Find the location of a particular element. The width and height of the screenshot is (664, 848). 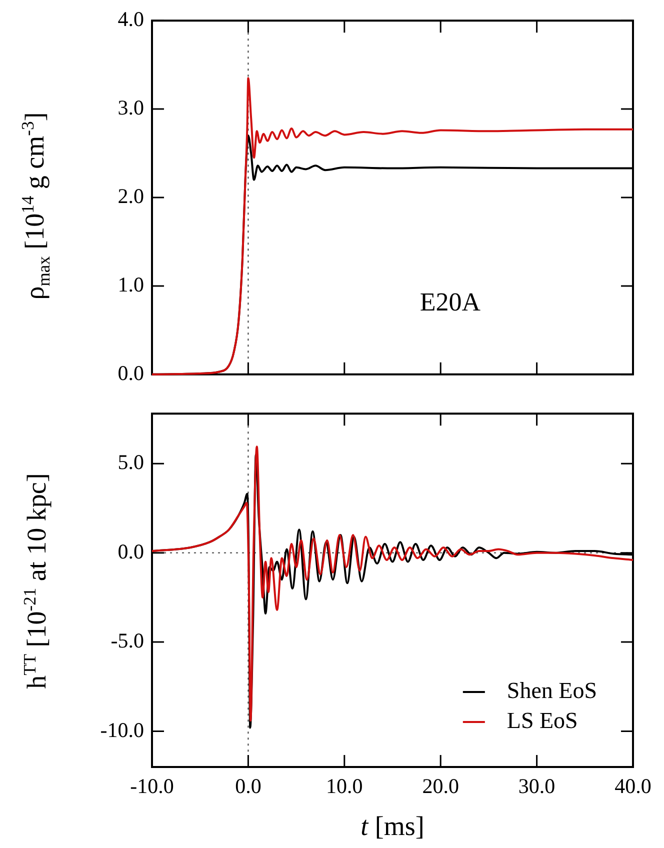

x-tick-label: 0.0 is located at coordinates (248, 786).